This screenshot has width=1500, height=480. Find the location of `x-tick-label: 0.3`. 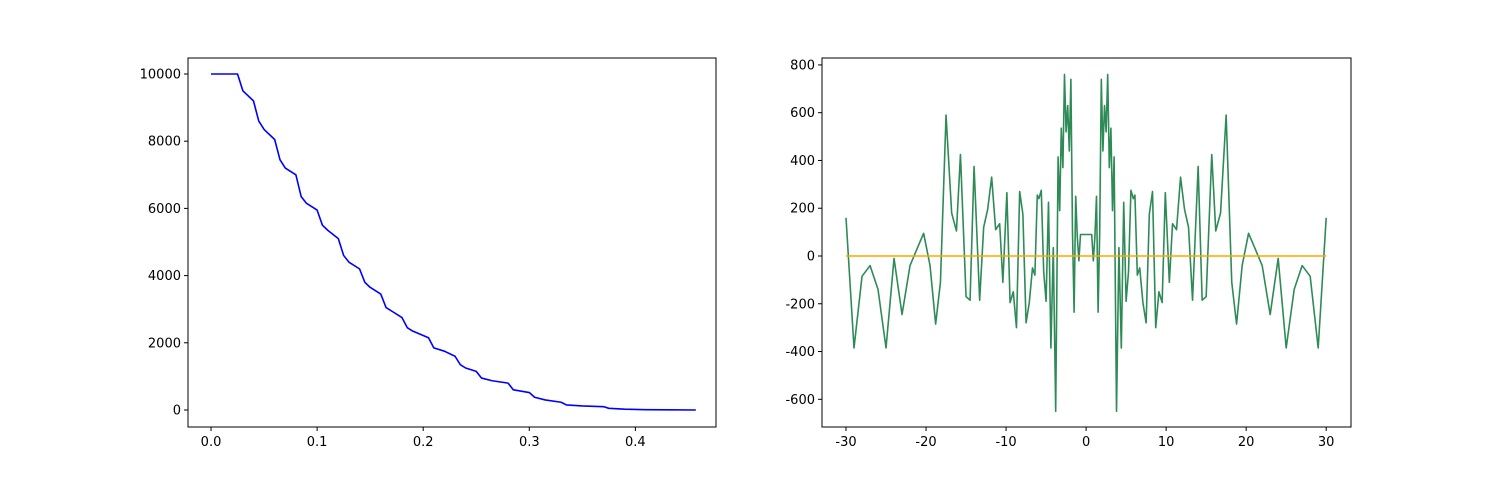

x-tick-label: 0.3 is located at coordinates (529, 442).